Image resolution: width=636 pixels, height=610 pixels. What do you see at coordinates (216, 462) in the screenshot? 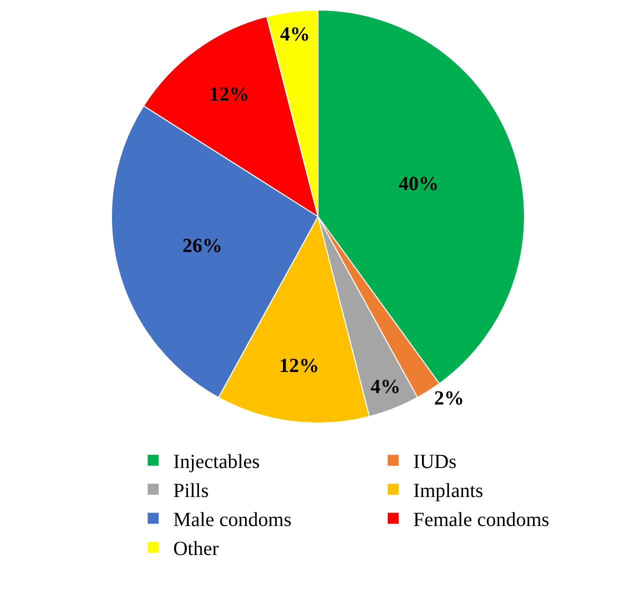
I see `legend-label: Injectables` at bounding box center [216, 462].